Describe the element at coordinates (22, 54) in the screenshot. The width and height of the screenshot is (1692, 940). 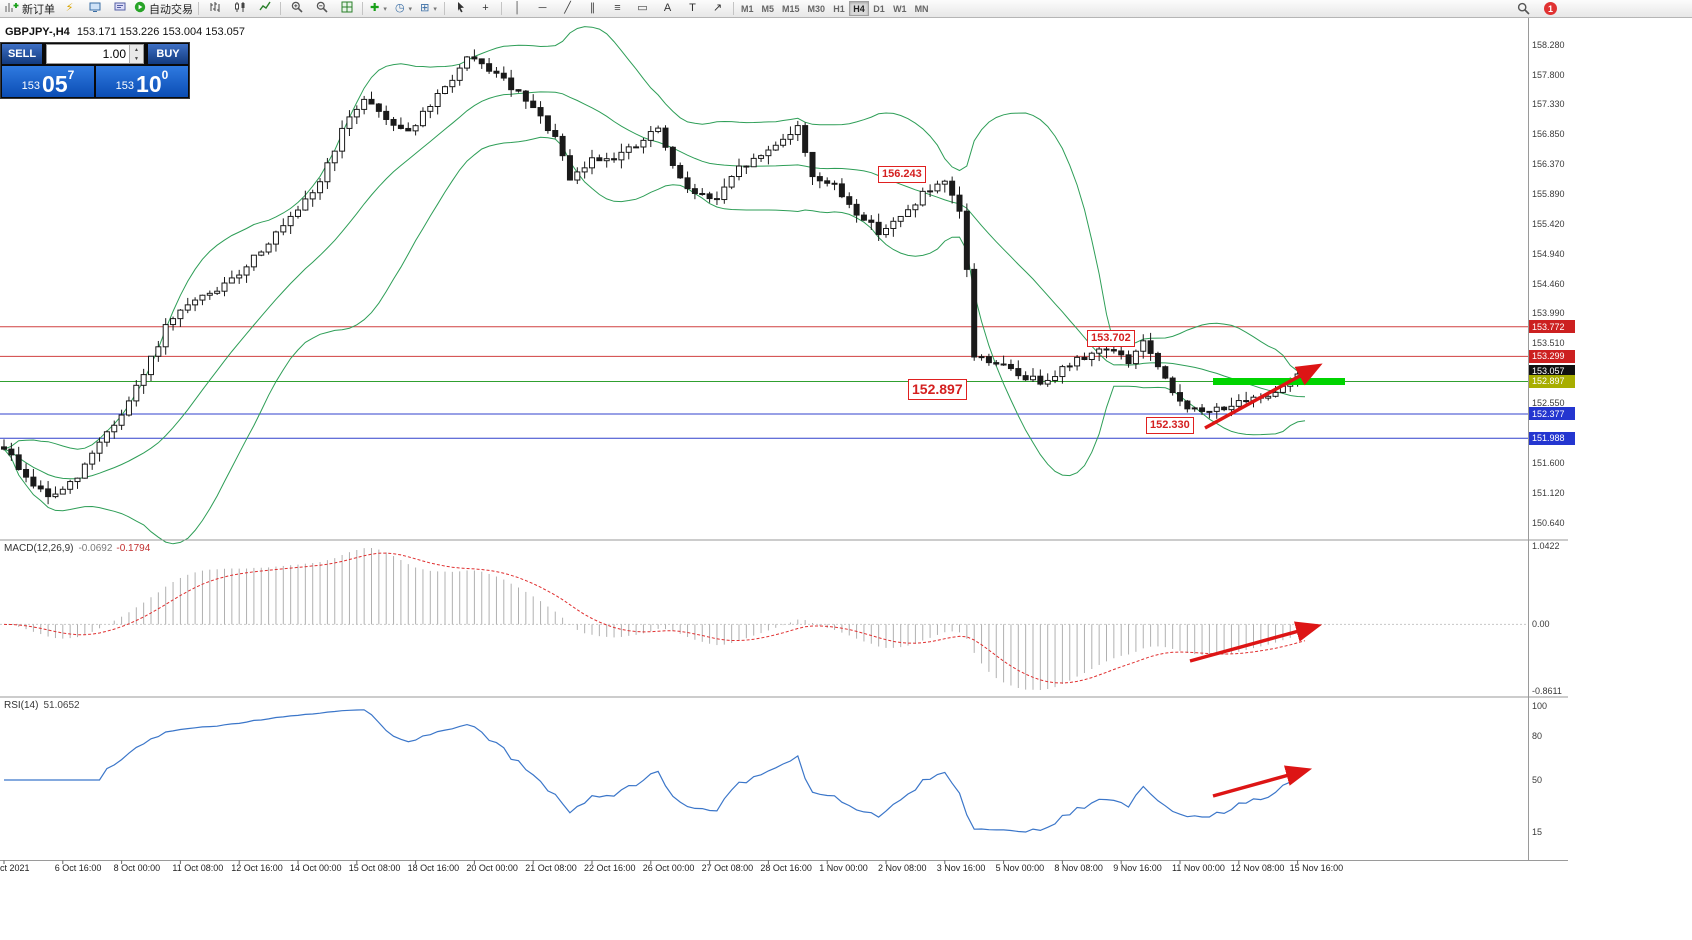
I see `sell-button: SELL` at that location.